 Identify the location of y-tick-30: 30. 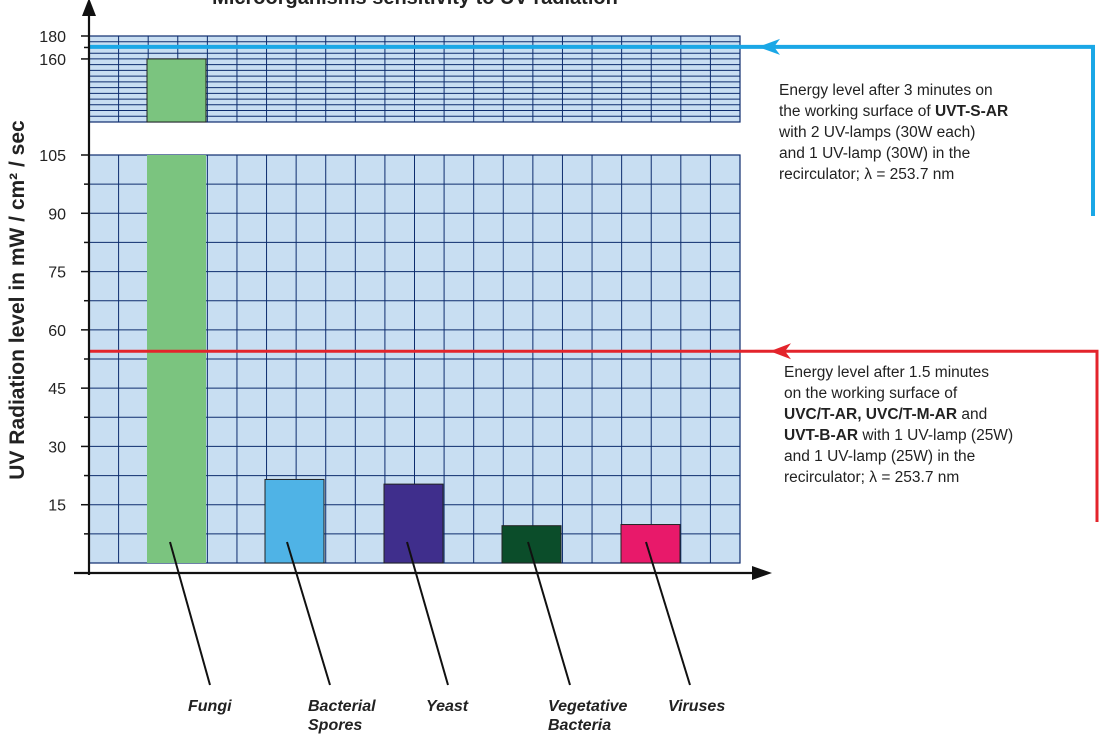
(57, 447).